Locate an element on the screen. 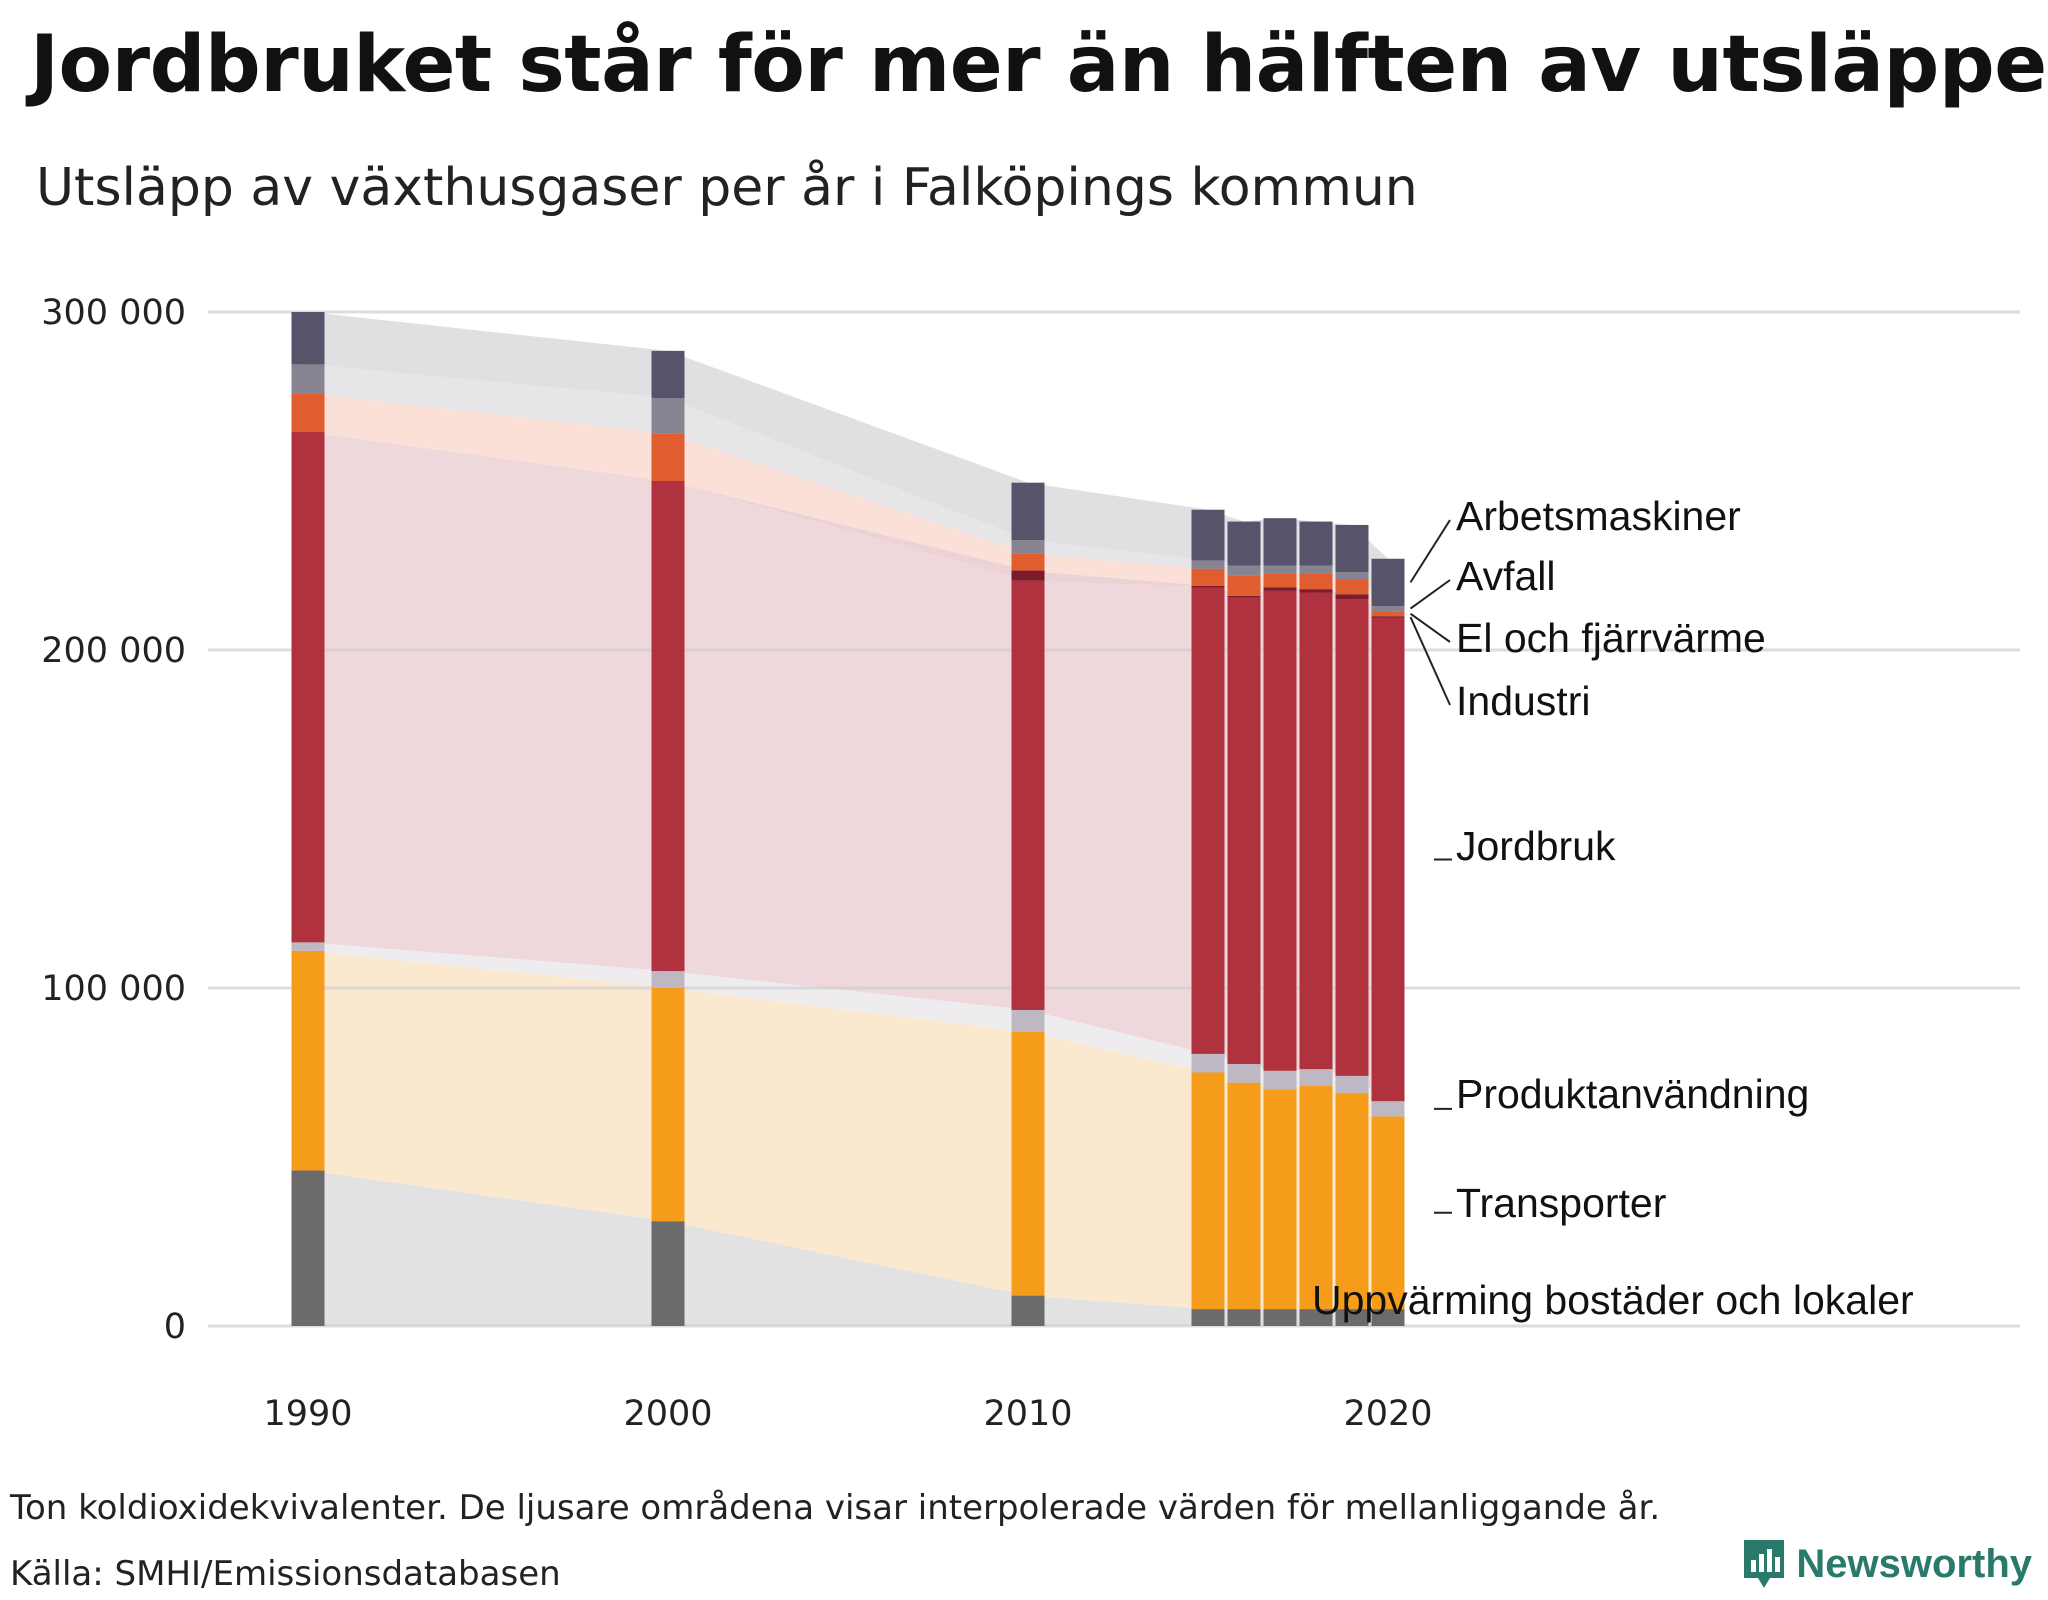 The width and height of the screenshot is (2048, 1600). bar-2017-avfall is located at coordinates (1280, 569).